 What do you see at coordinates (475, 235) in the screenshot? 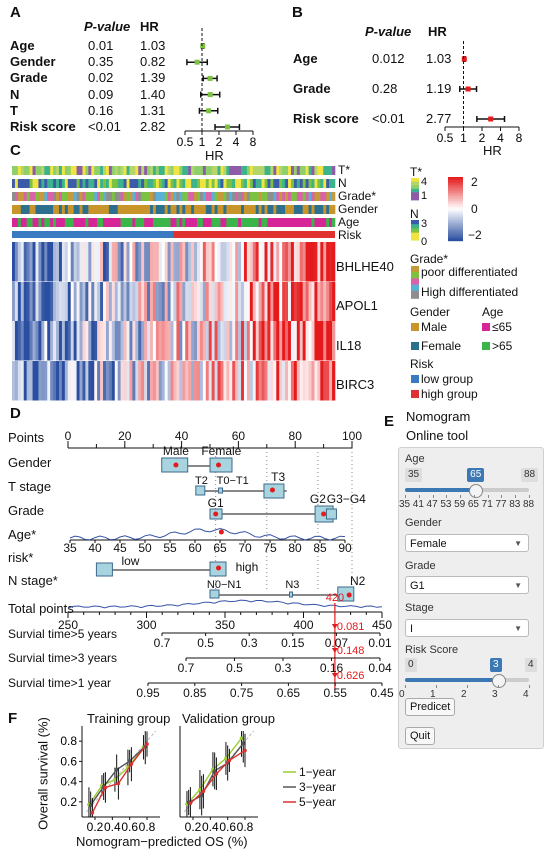
I see `colorbar-tick-neg2: −2` at bounding box center [475, 235].